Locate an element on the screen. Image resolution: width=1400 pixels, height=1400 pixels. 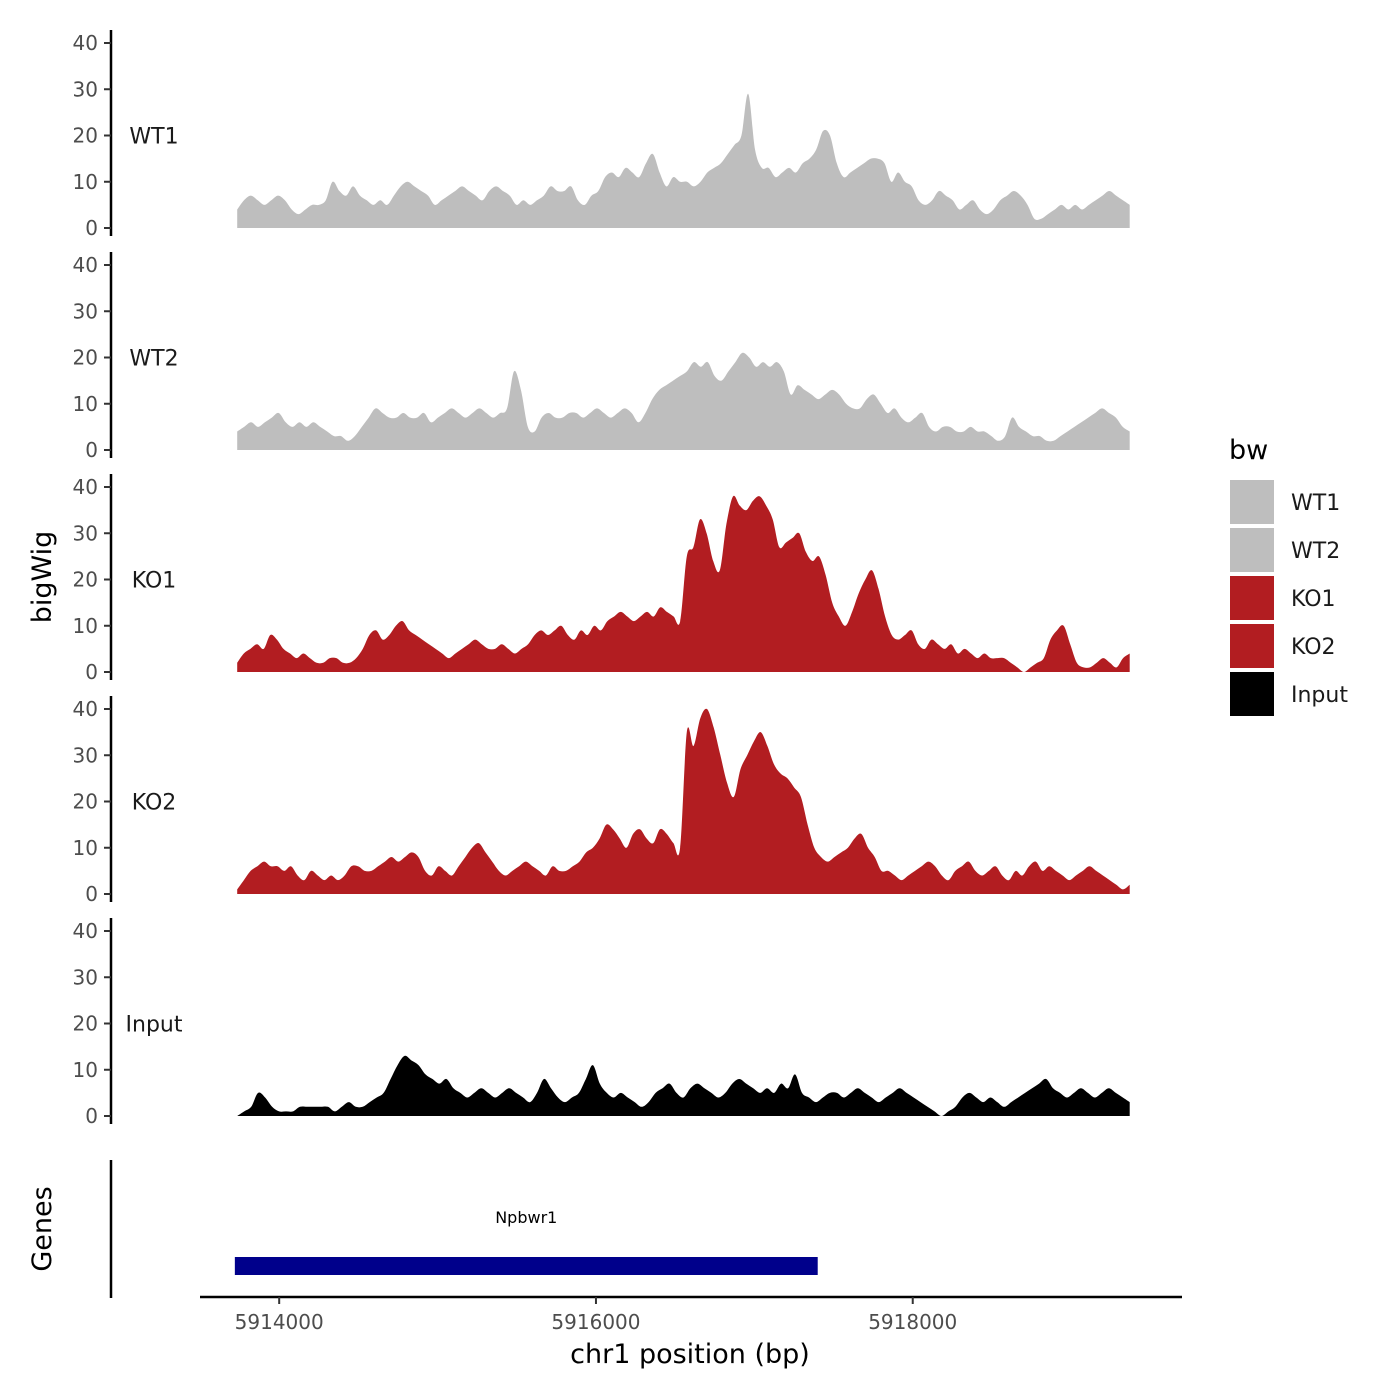
track-wt2: 0 10 20 30 40 WT2 is located at coordinates (601, 357).